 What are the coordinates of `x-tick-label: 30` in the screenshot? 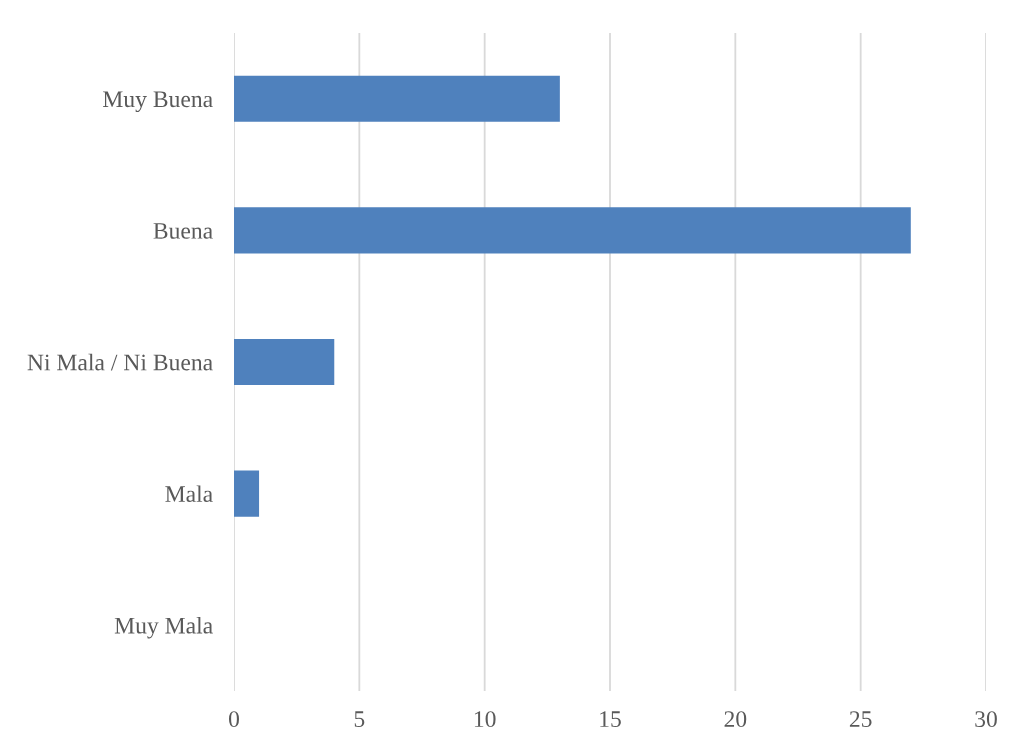 It's located at (986, 719).